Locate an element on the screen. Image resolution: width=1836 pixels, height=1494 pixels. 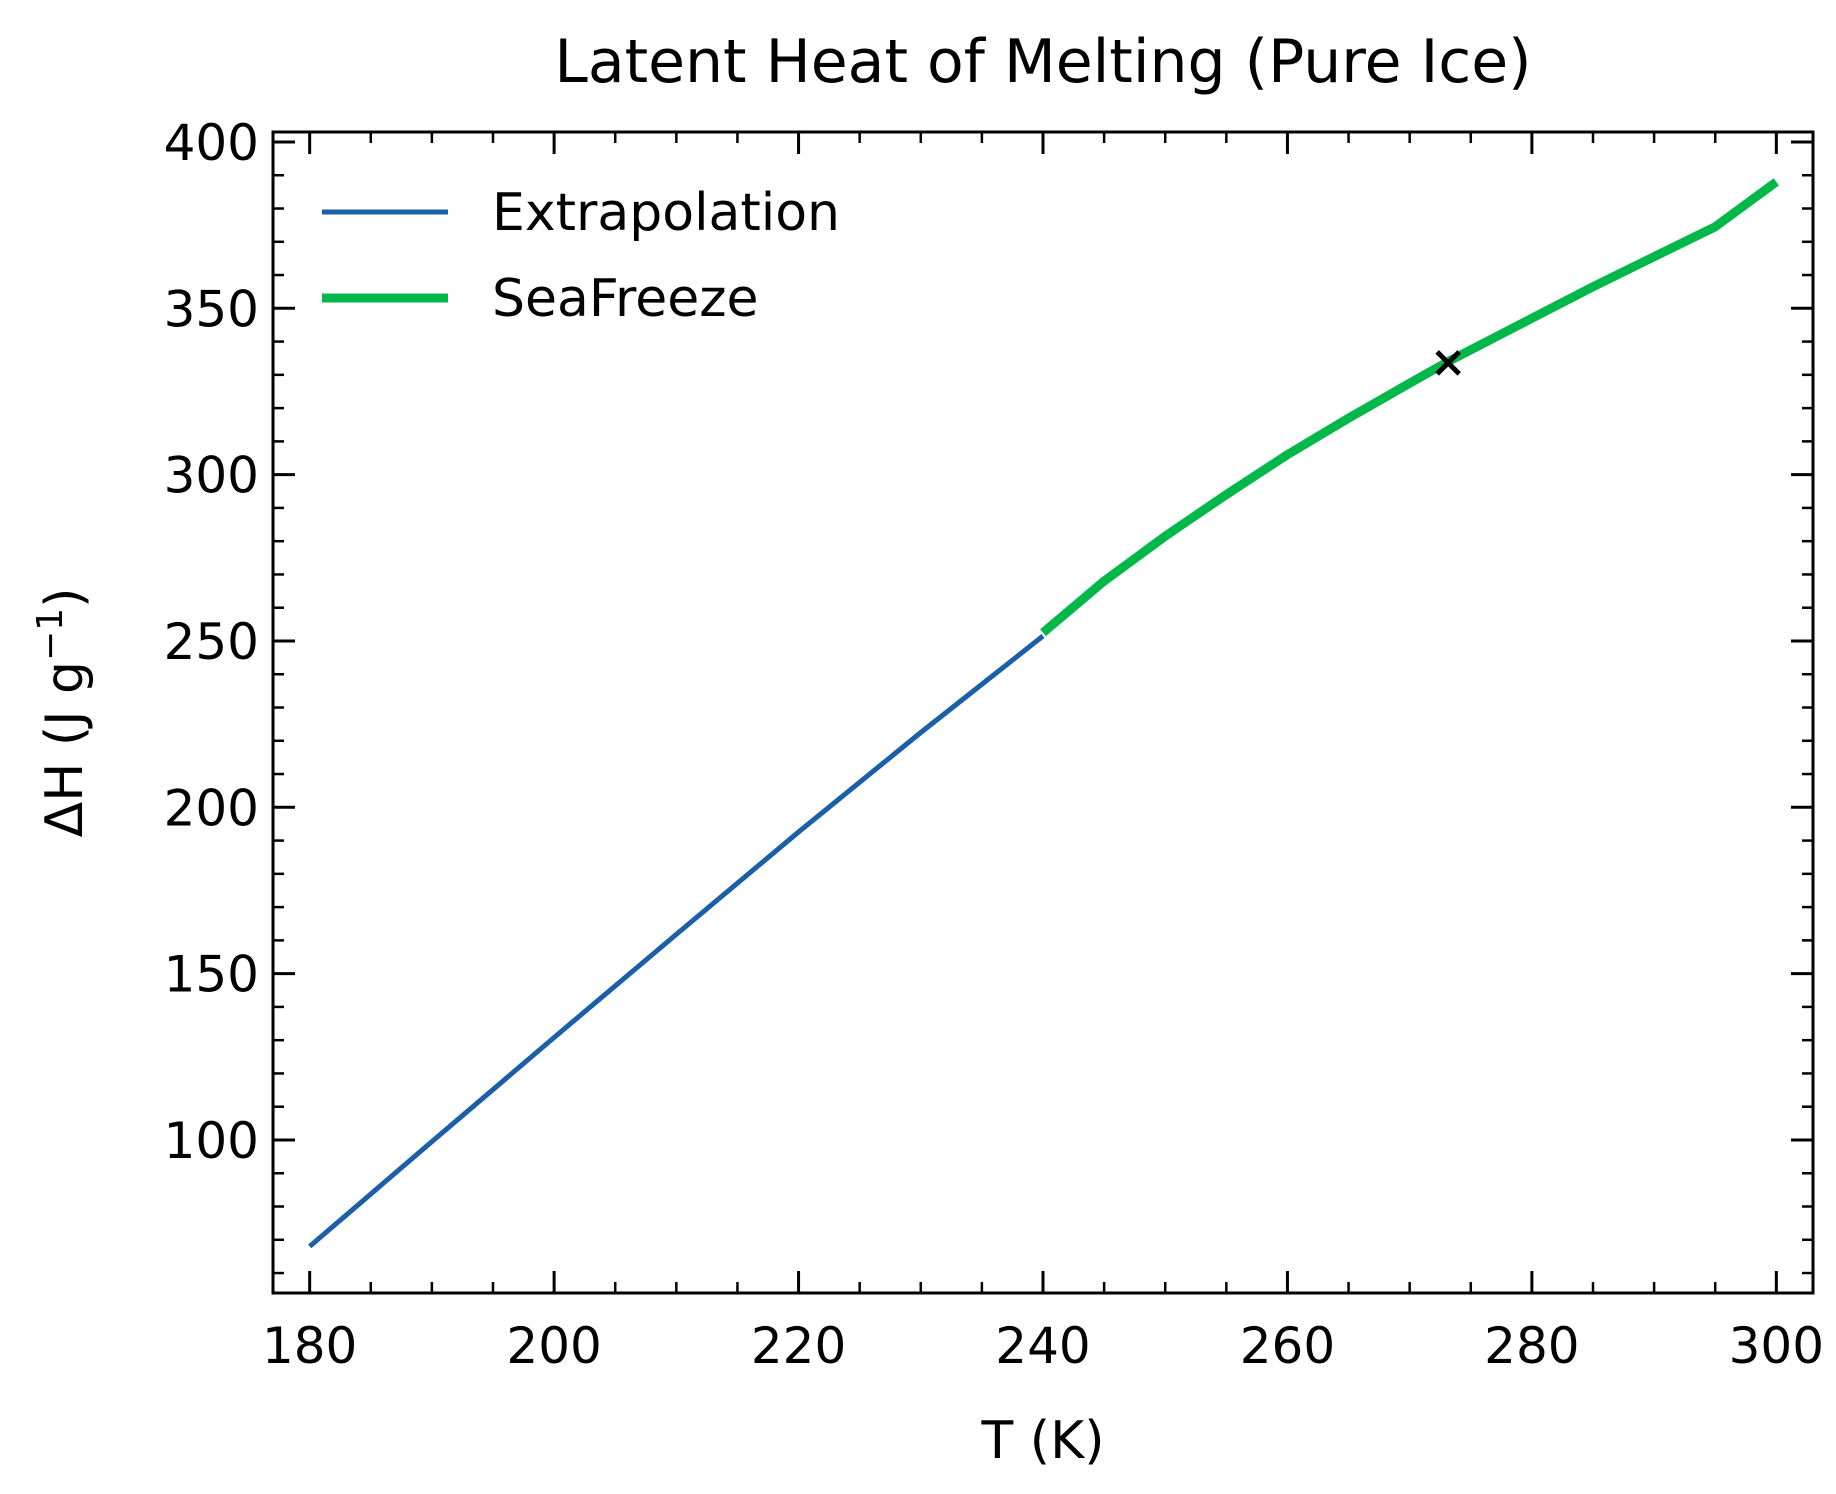
marker-layer is located at coordinates (1448, 363).